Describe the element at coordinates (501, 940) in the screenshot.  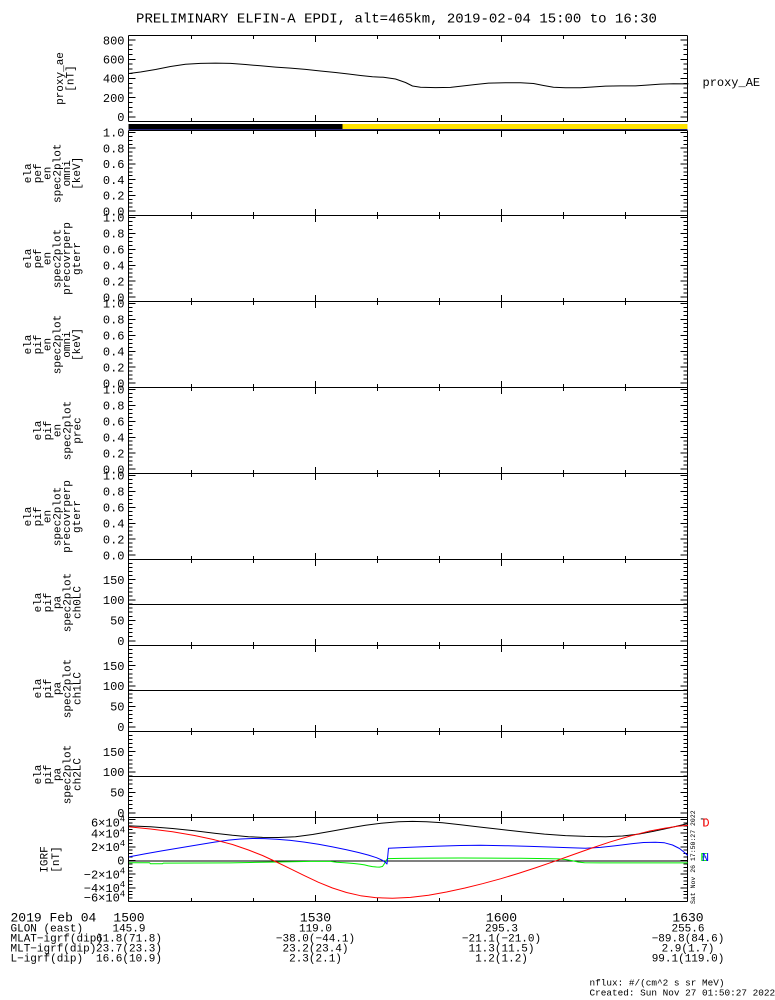
I see `svg-text: −21.1(−21.0)` at that location.